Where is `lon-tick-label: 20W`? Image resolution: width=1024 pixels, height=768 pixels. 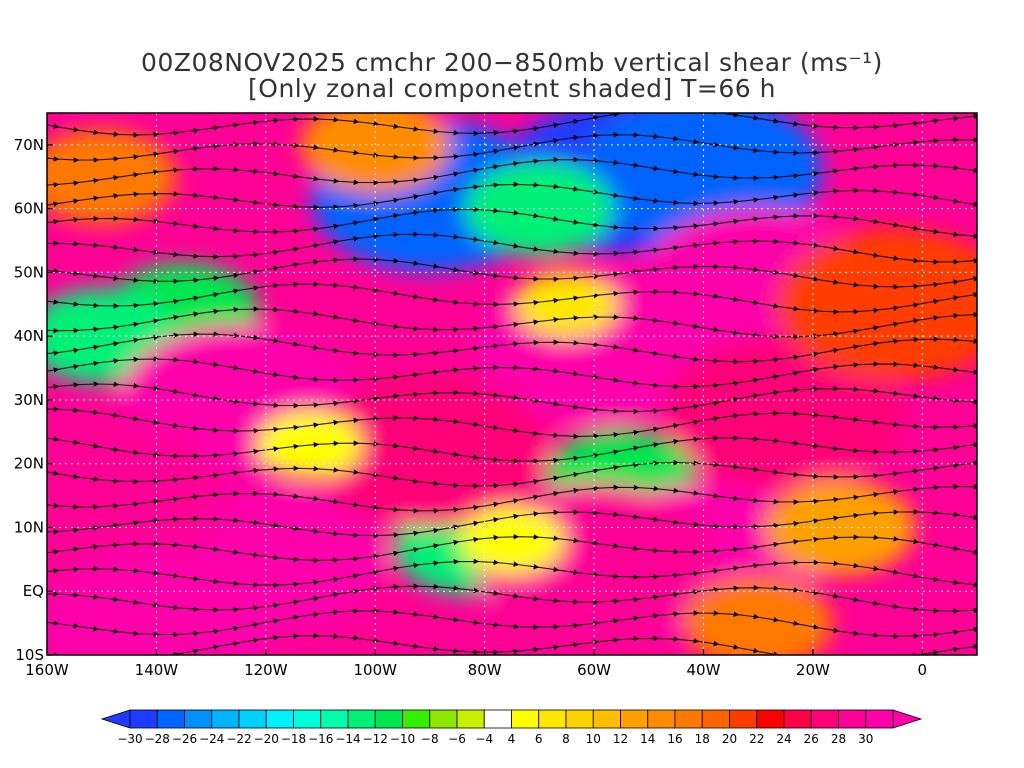 lon-tick-label: 20W is located at coordinates (813, 670).